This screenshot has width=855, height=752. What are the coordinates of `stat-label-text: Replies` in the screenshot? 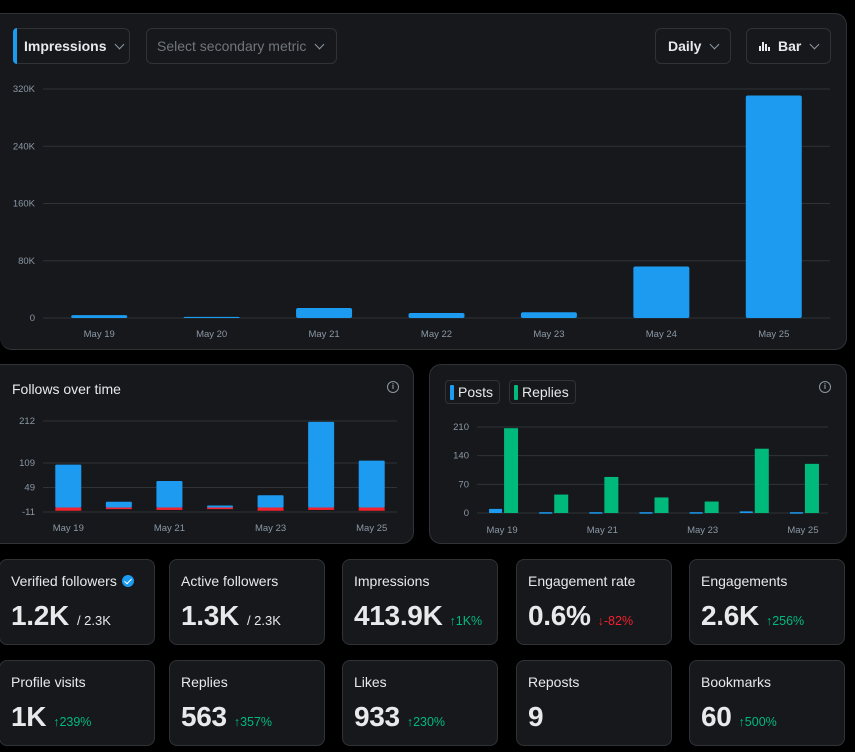 It's located at (204, 682).